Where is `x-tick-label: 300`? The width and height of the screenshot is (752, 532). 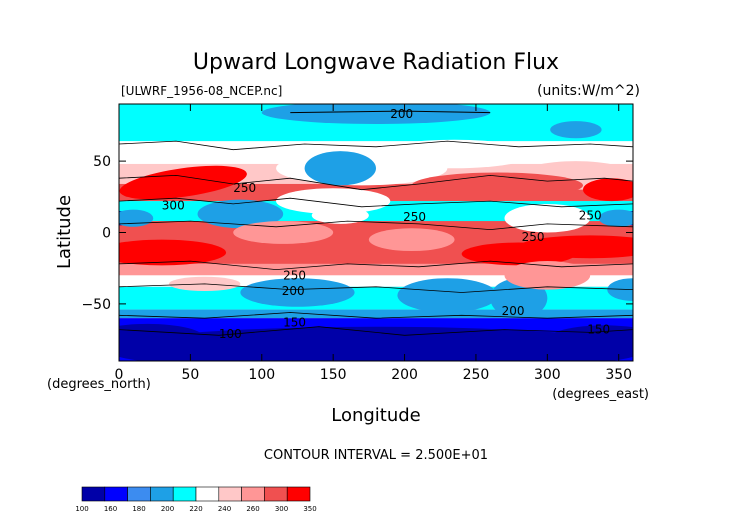
x-tick-label: 300 is located at coordinates (547, 375).